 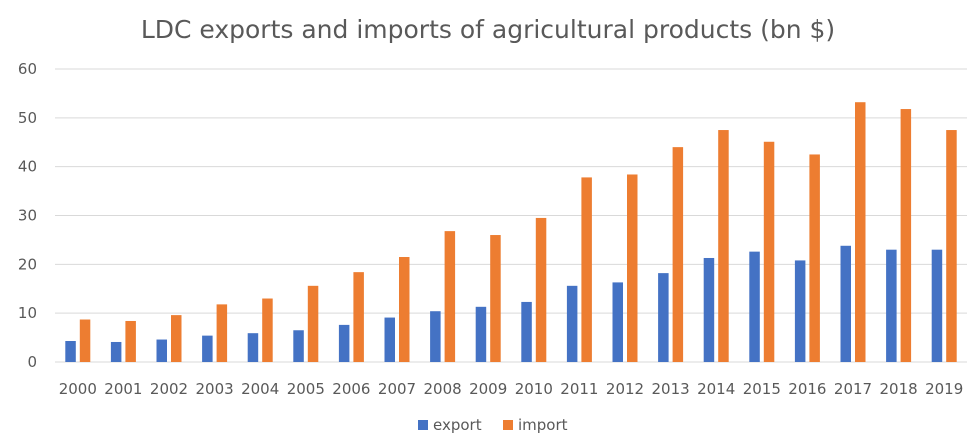 I want to click on bar-export-2015, so click(x=754, y=306).